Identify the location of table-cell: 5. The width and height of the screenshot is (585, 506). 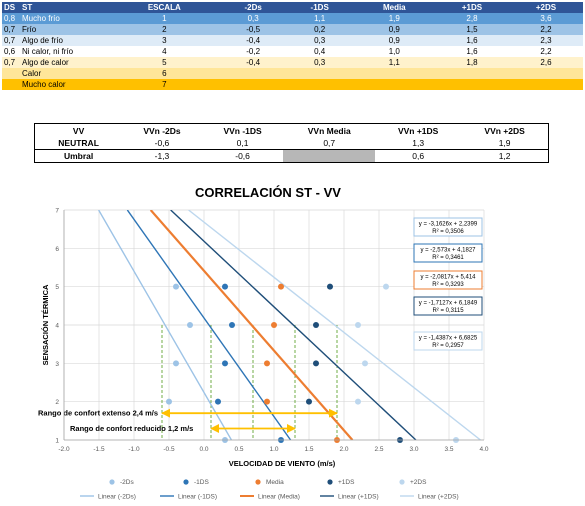
(164, 62).